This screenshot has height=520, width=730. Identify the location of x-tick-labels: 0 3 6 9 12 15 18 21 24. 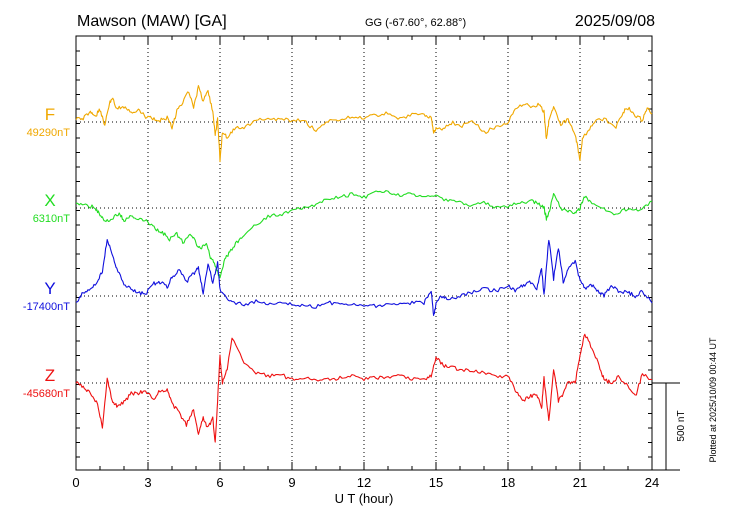
(365, 482).